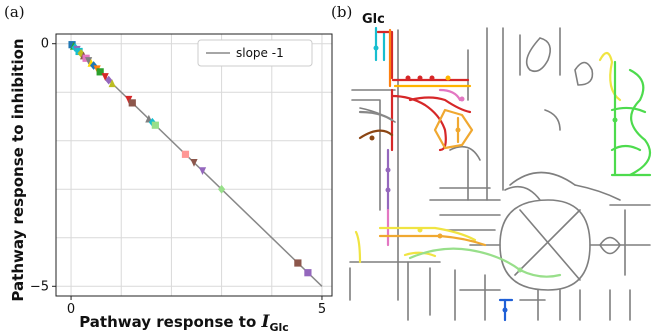 The image size is (656, 333). I want to click on x-axis-subscript: Glc, so click(278, 327).